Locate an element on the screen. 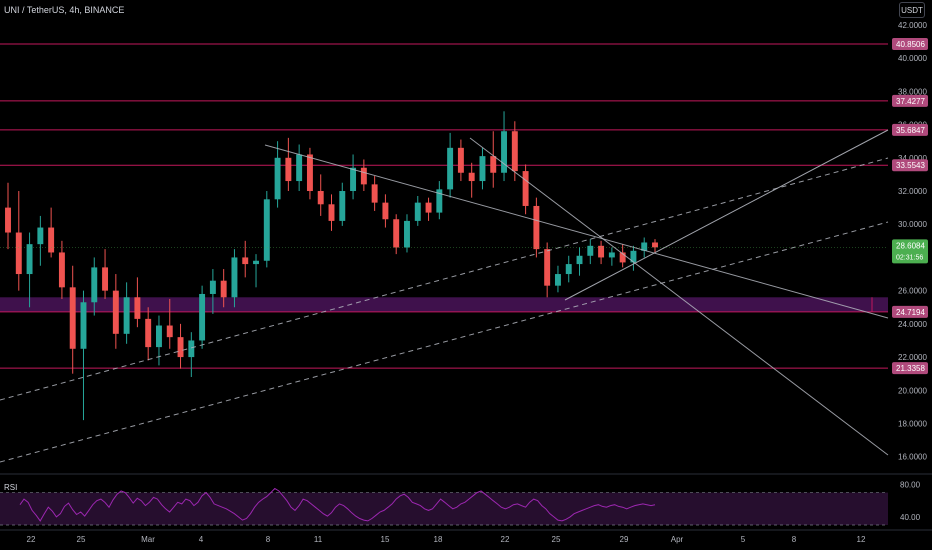  level-badge-label: 37.4277 is located at coordinates (910, 101).